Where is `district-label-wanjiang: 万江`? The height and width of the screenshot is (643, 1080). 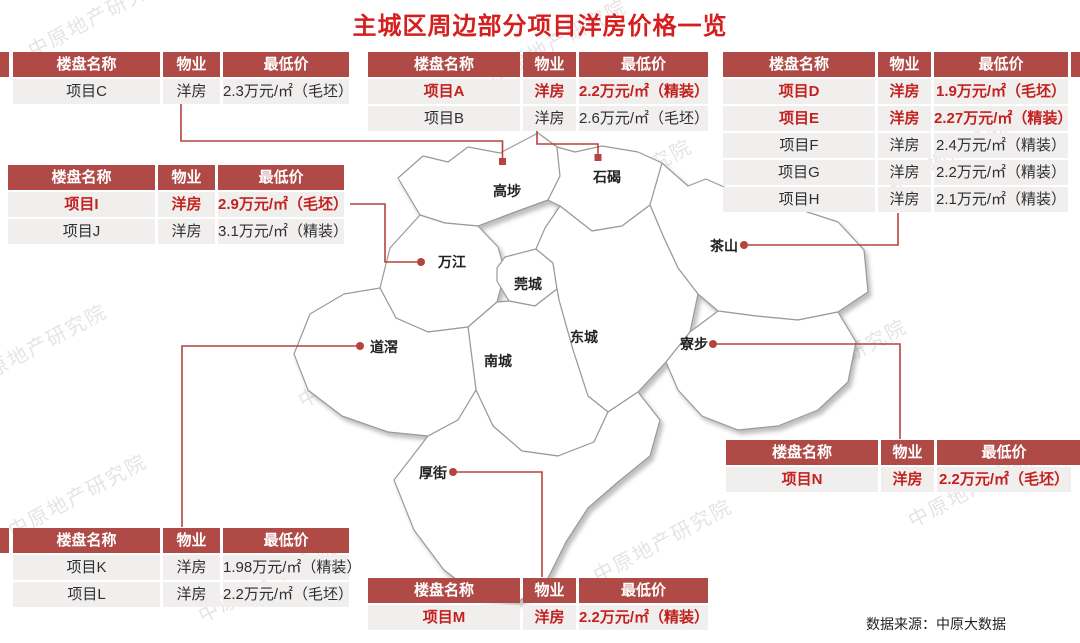 district-label-wanjiang: 万江 is located at coordinates (451, 262).